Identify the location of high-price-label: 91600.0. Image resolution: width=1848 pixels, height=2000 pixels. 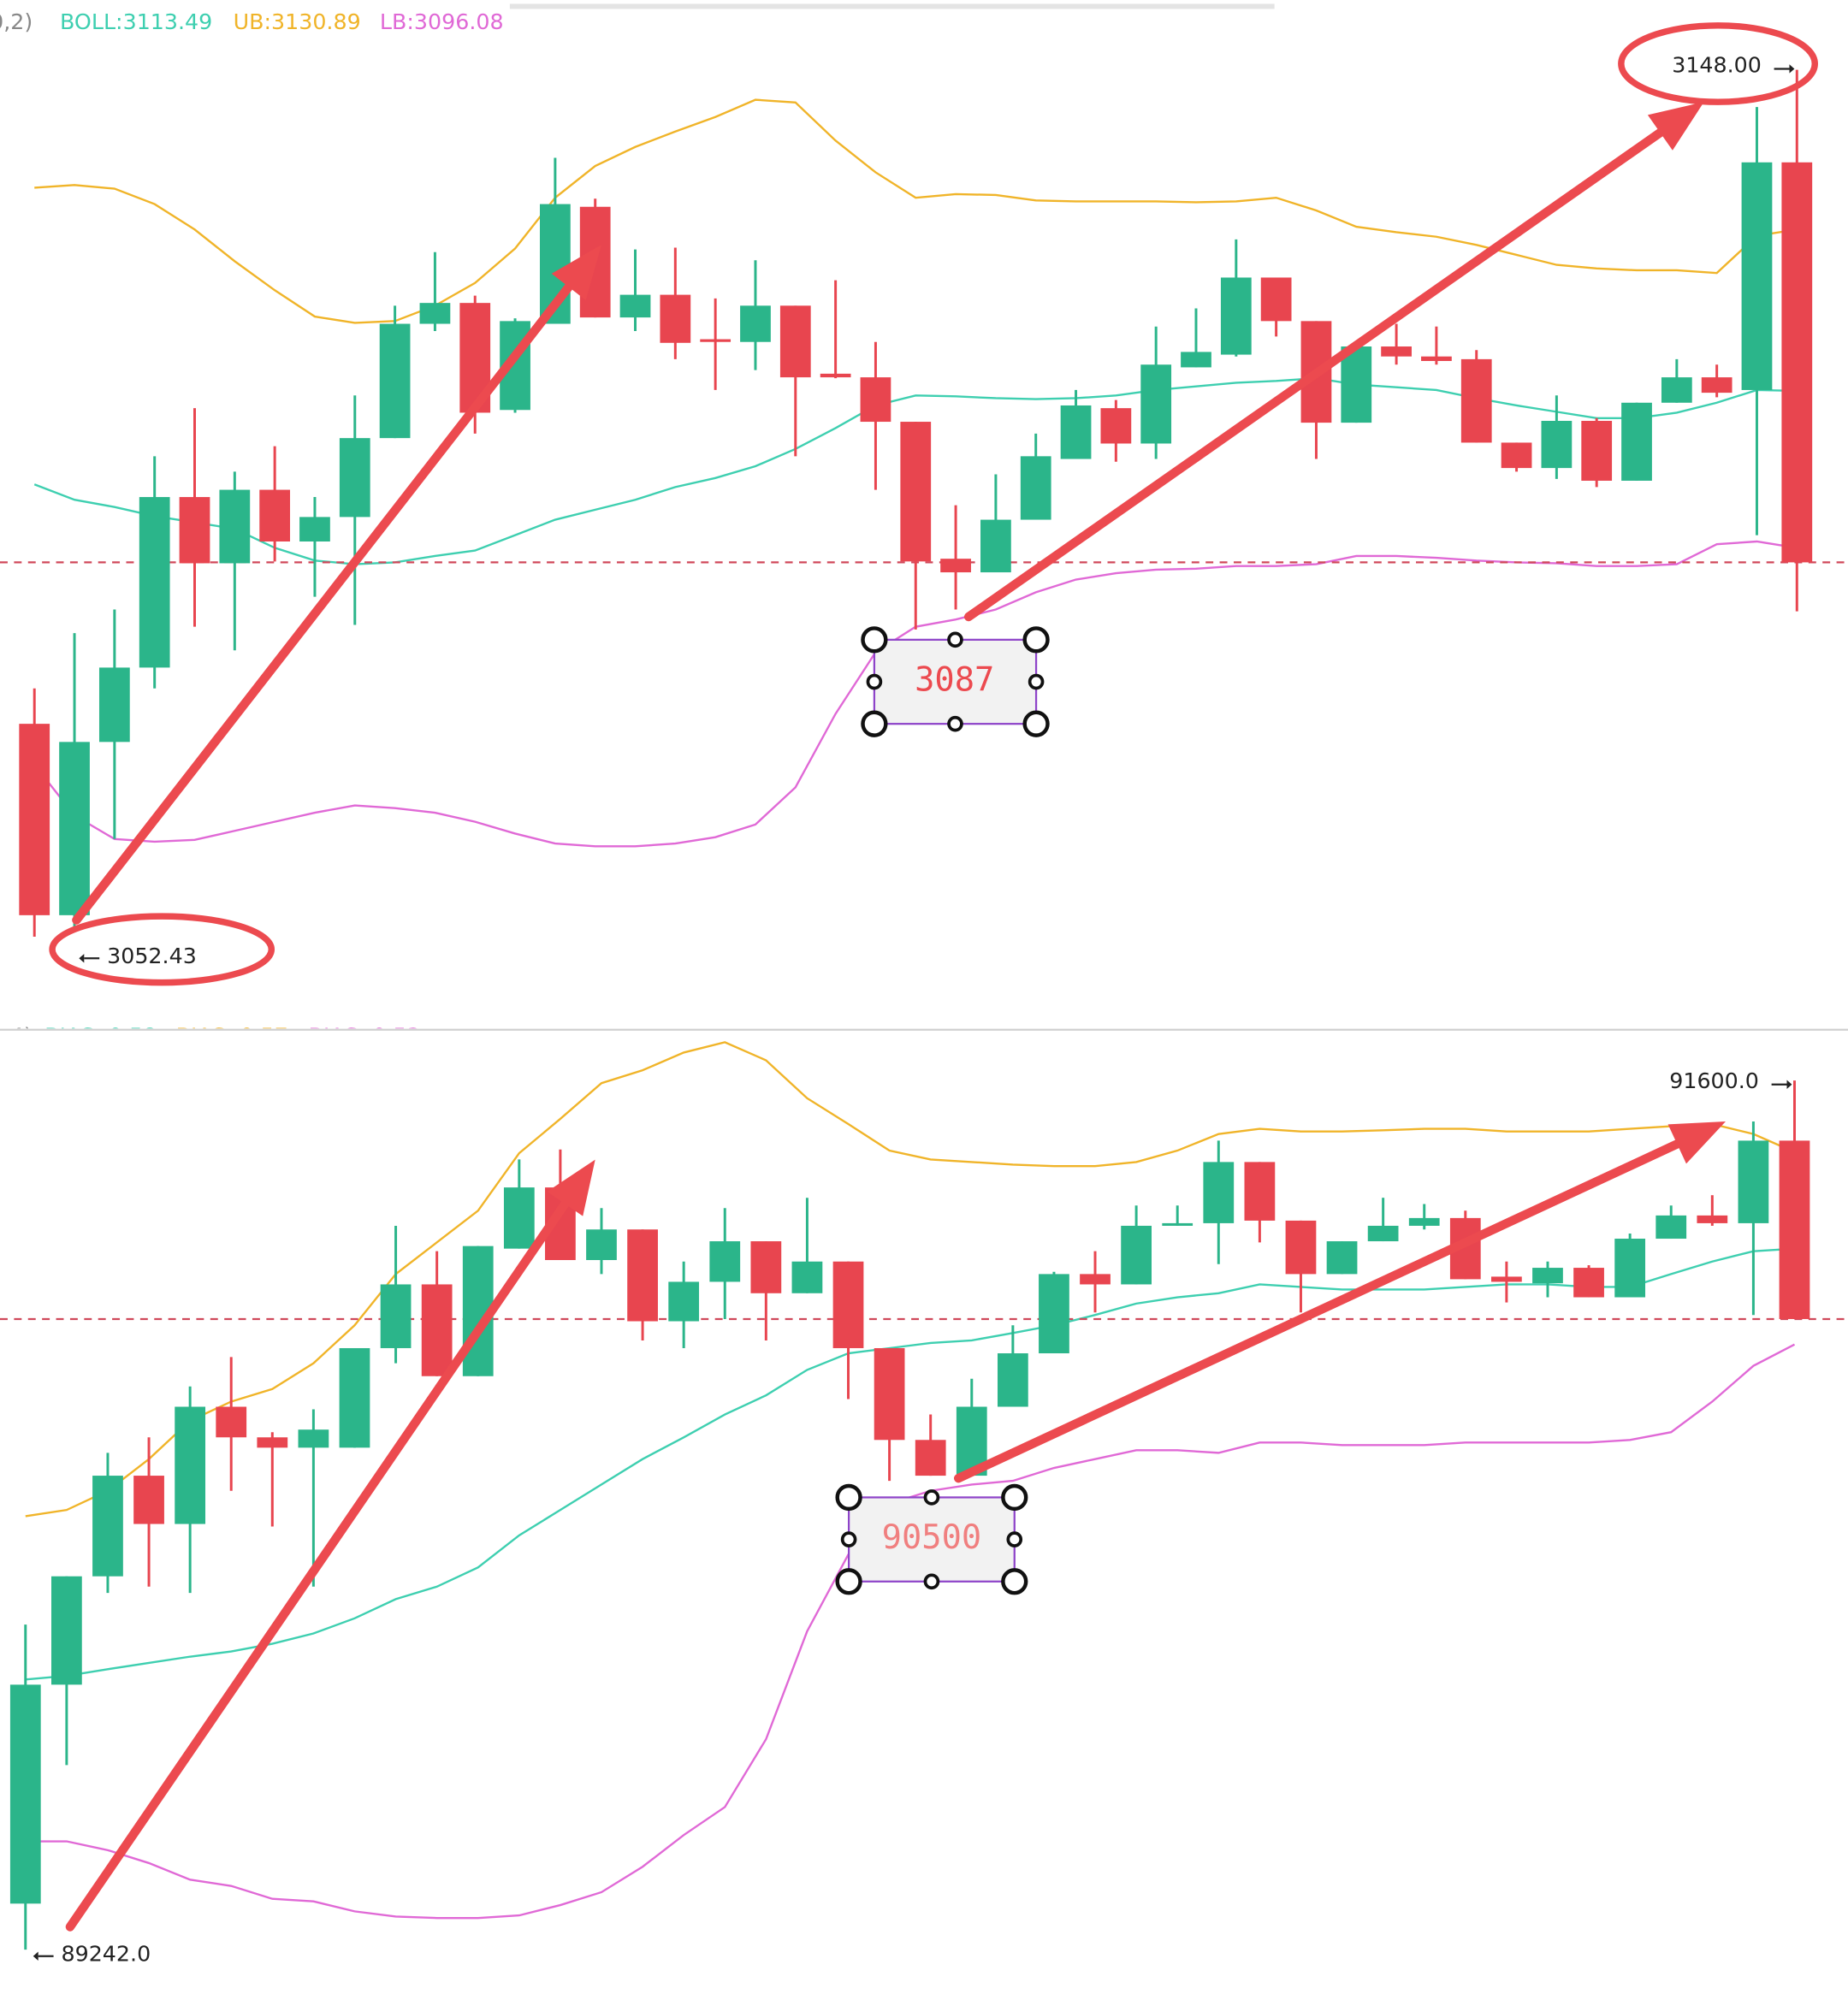
(1714, 1081).